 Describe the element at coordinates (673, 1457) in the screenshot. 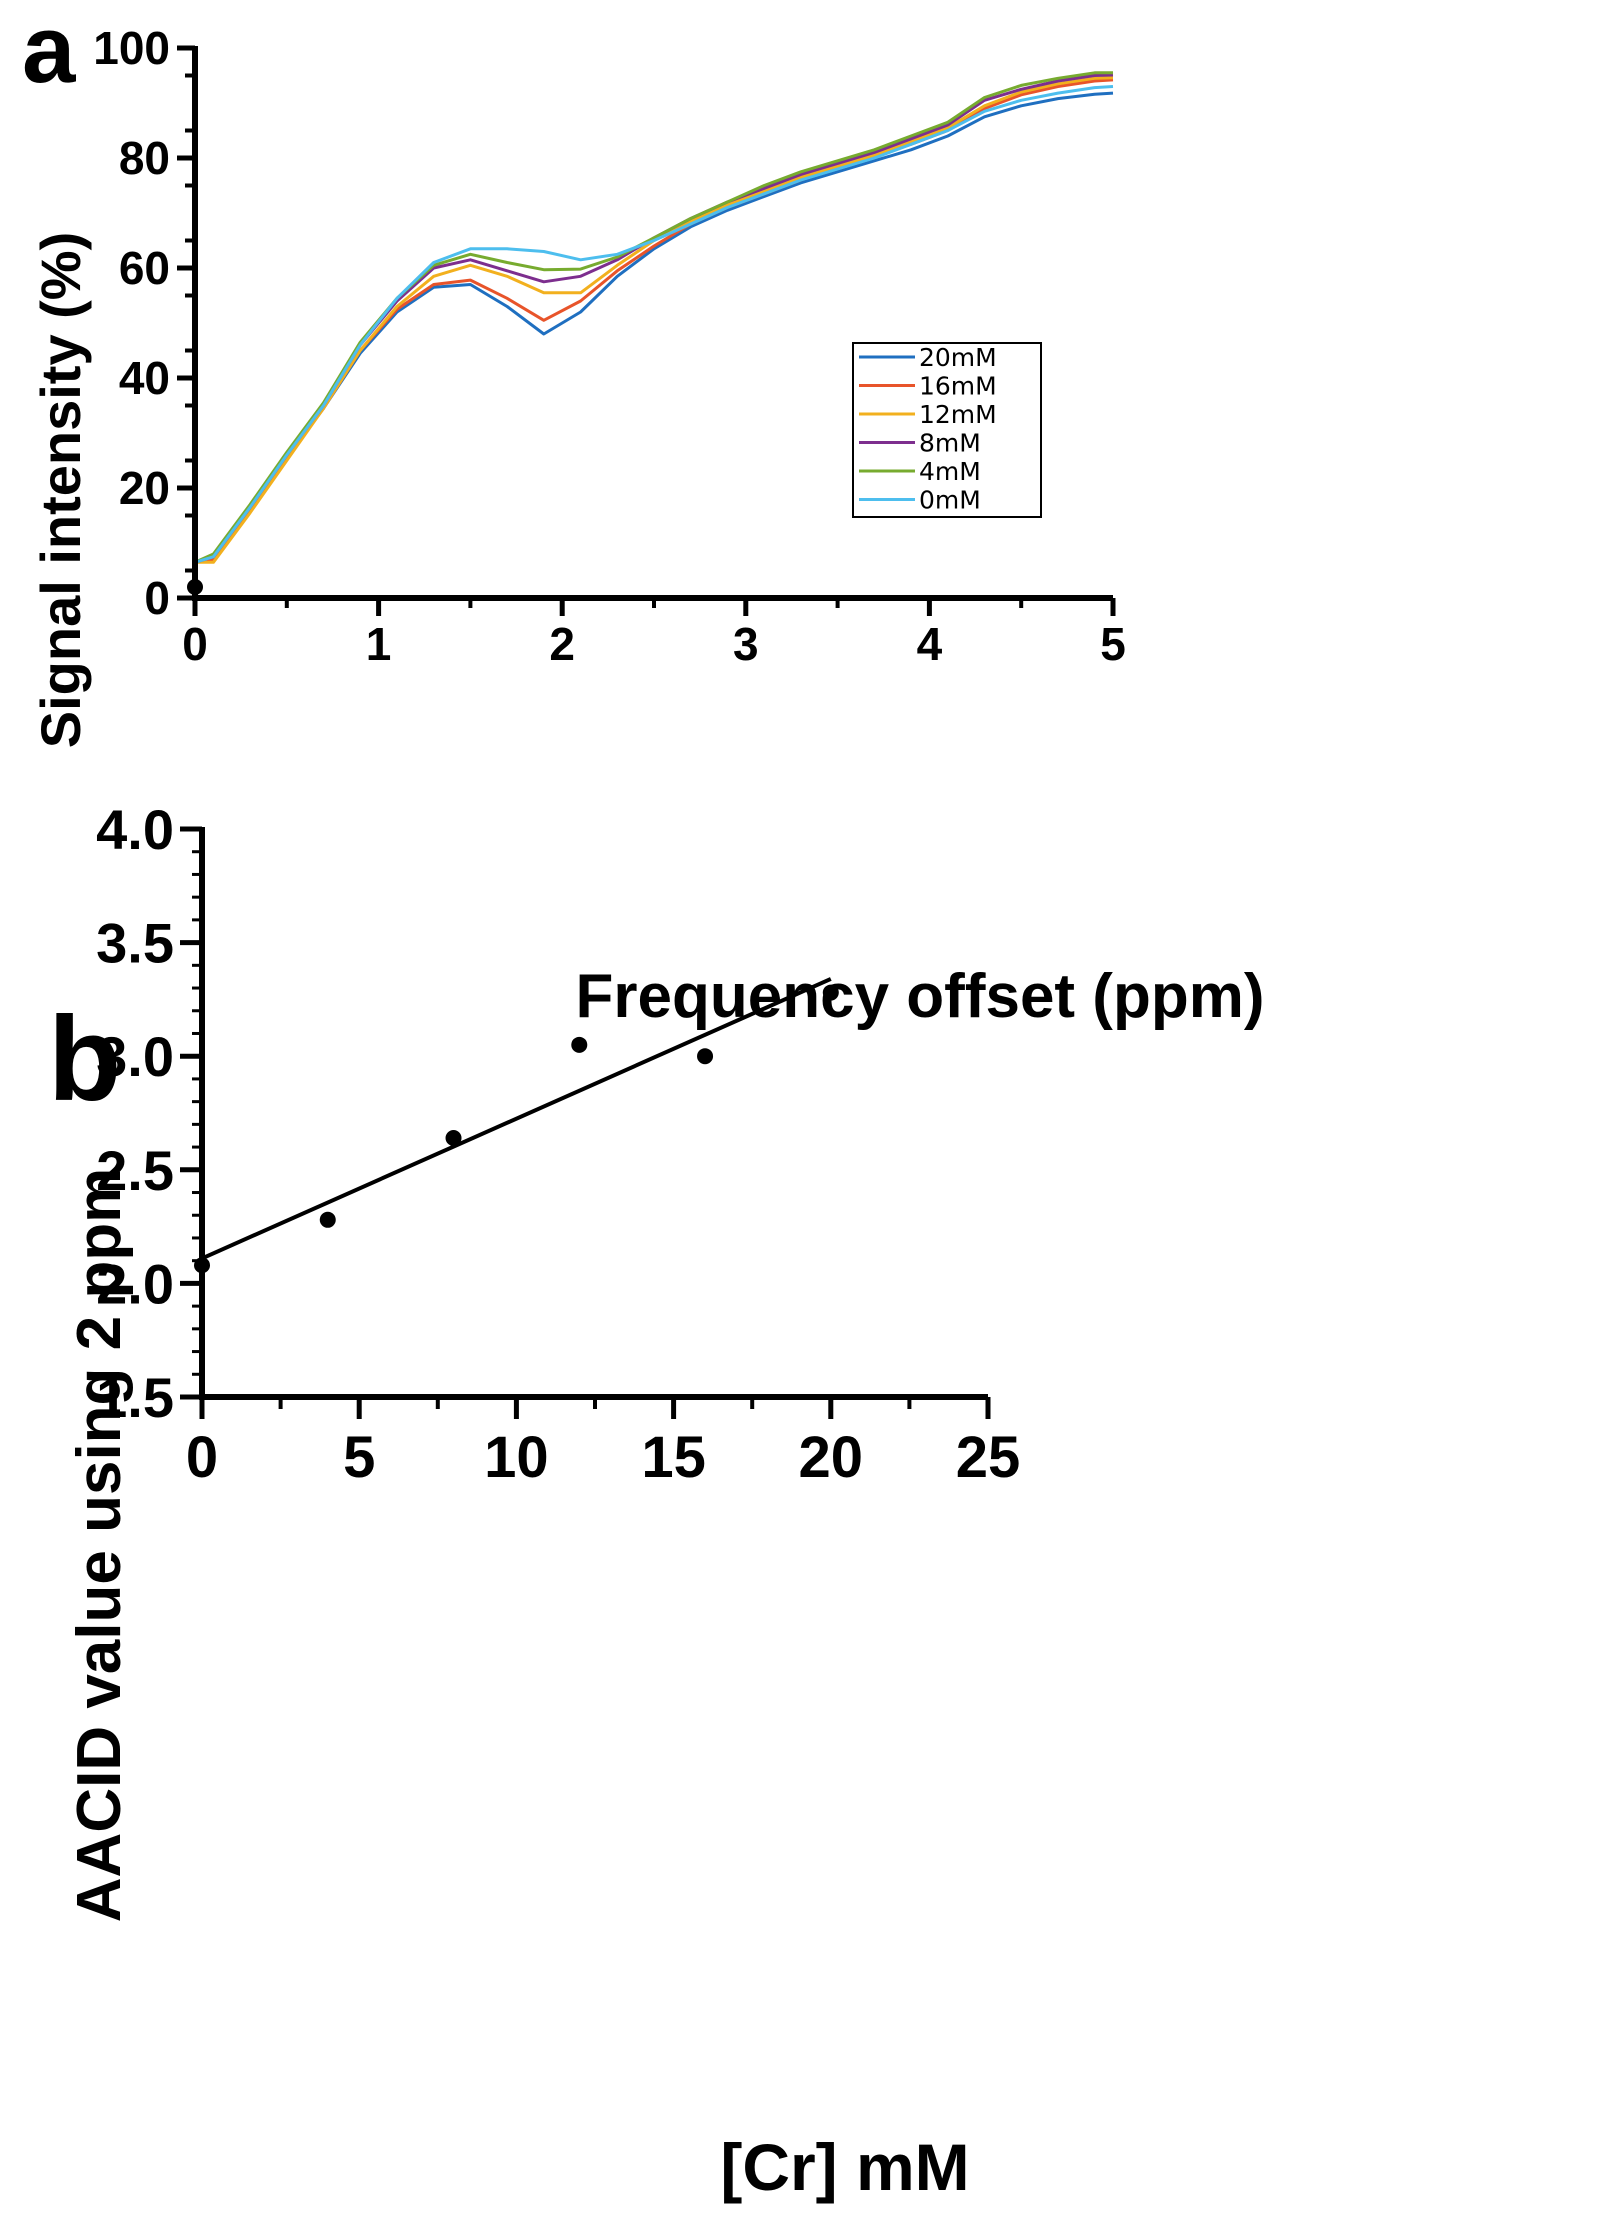

I see `panel-b-x-tick-label: 15` at that location.